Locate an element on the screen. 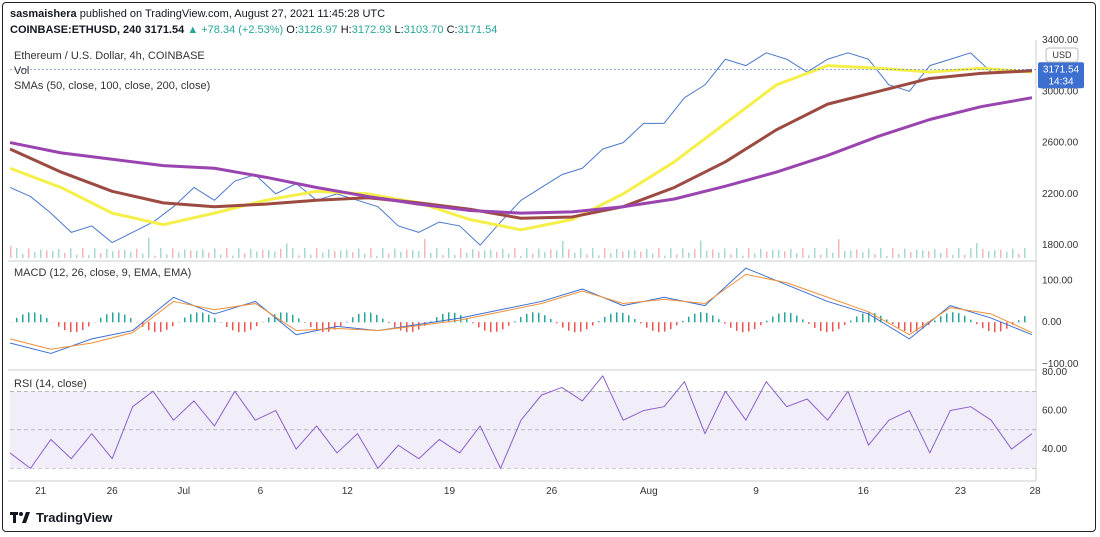  rsi-legend: RSI (14, close) is located at coordinates (50, 384).